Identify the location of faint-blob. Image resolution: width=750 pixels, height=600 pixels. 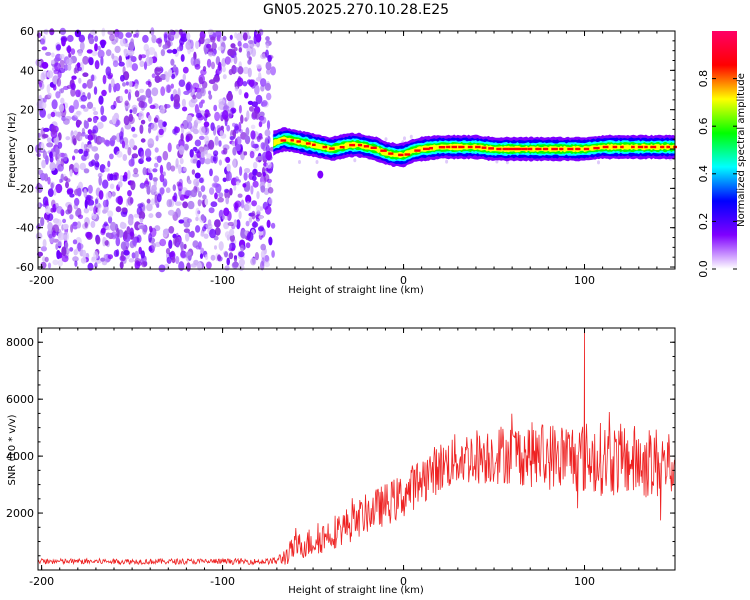
(411, 136).